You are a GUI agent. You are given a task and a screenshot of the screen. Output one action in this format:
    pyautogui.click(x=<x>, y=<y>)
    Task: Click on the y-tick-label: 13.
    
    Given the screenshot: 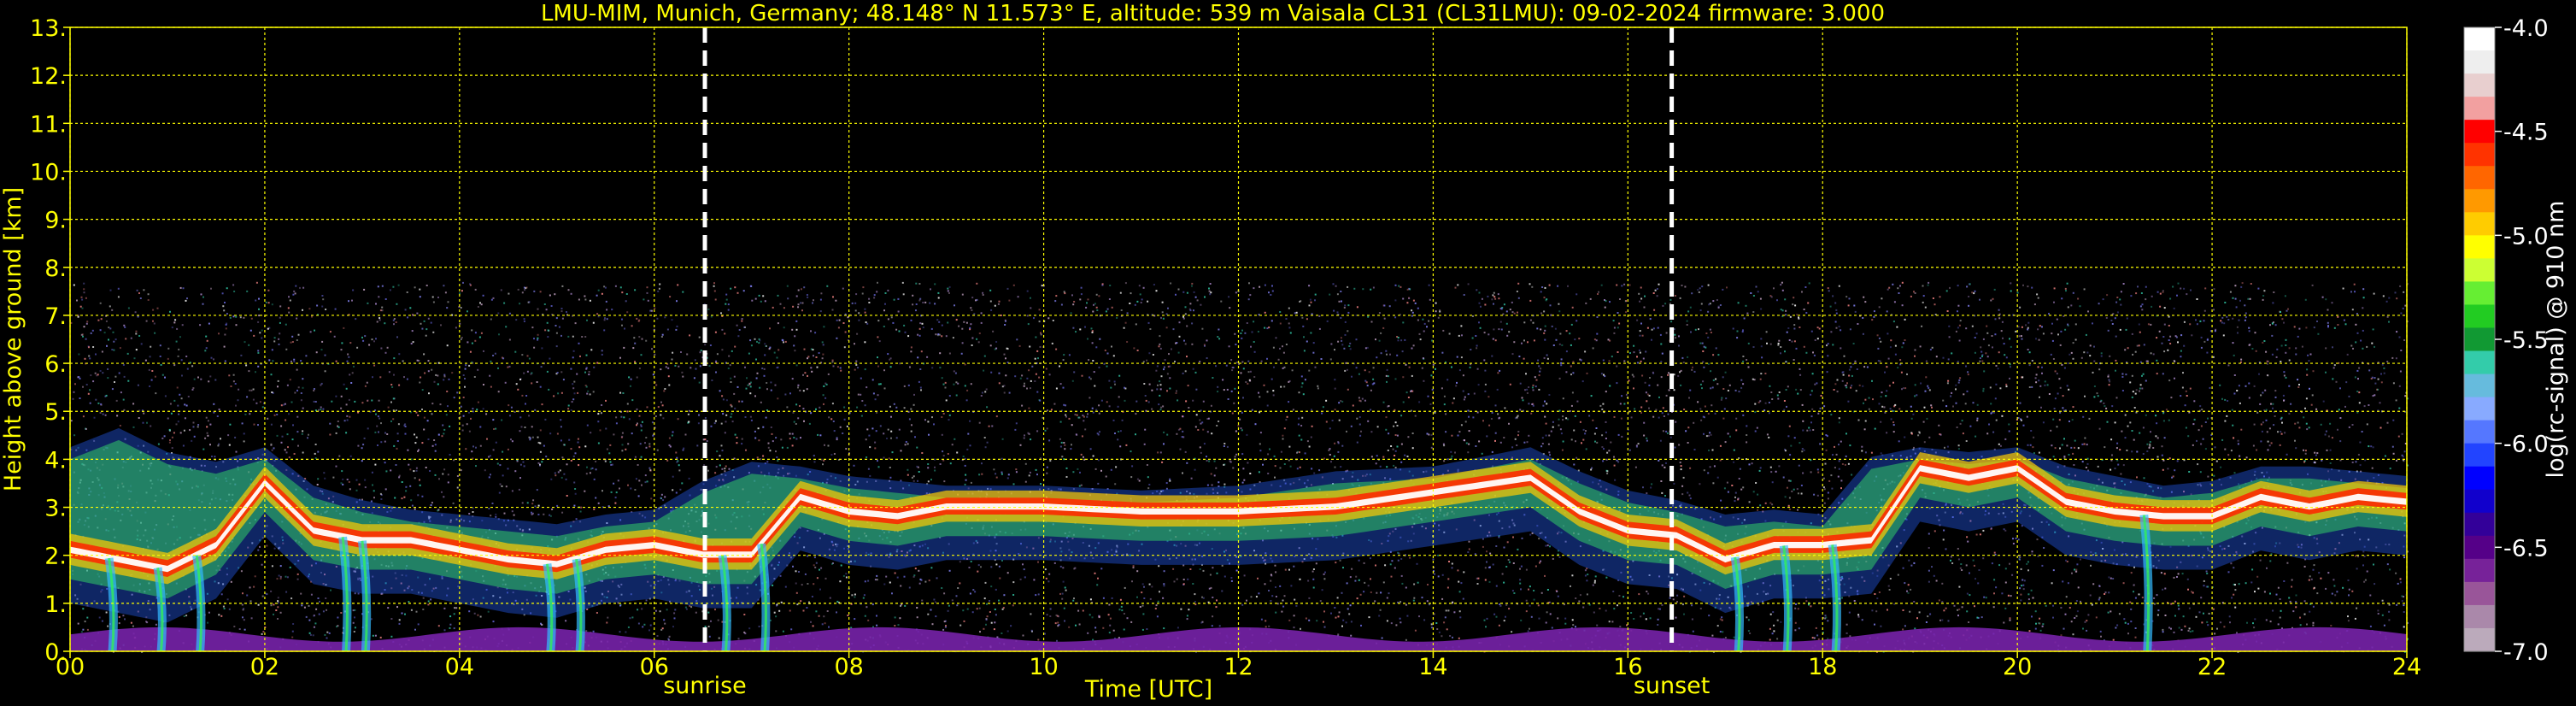 What is the action you would take?
    pyautogui.click(x=48, y=28)
    